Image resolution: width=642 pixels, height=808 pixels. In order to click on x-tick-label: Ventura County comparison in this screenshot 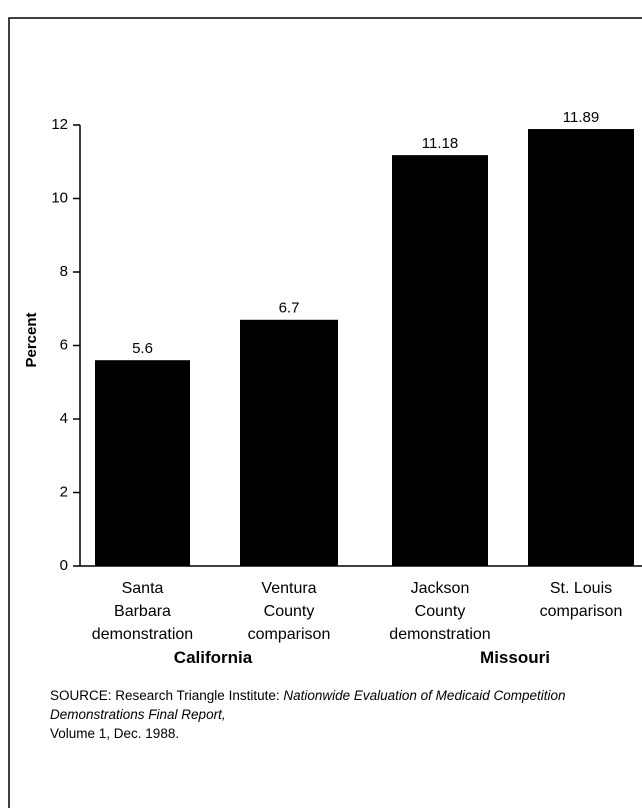, I will do `click(289, 611)`.